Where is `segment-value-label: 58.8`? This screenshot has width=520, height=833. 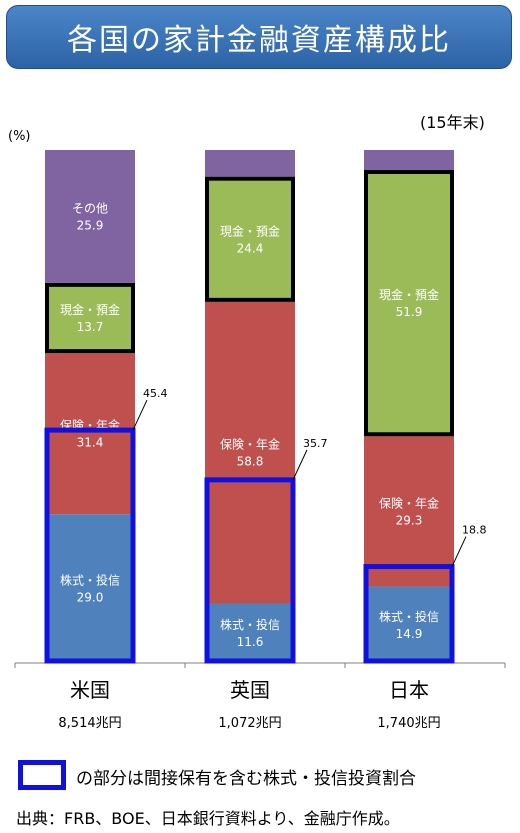 segment-value-label: 58.8 is located at coordinates (250, 462).